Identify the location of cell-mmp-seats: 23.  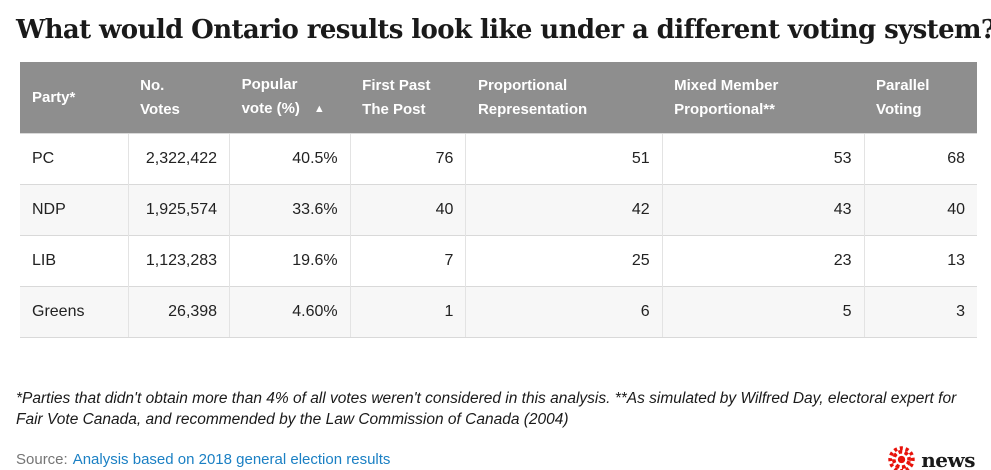
(763, 261).